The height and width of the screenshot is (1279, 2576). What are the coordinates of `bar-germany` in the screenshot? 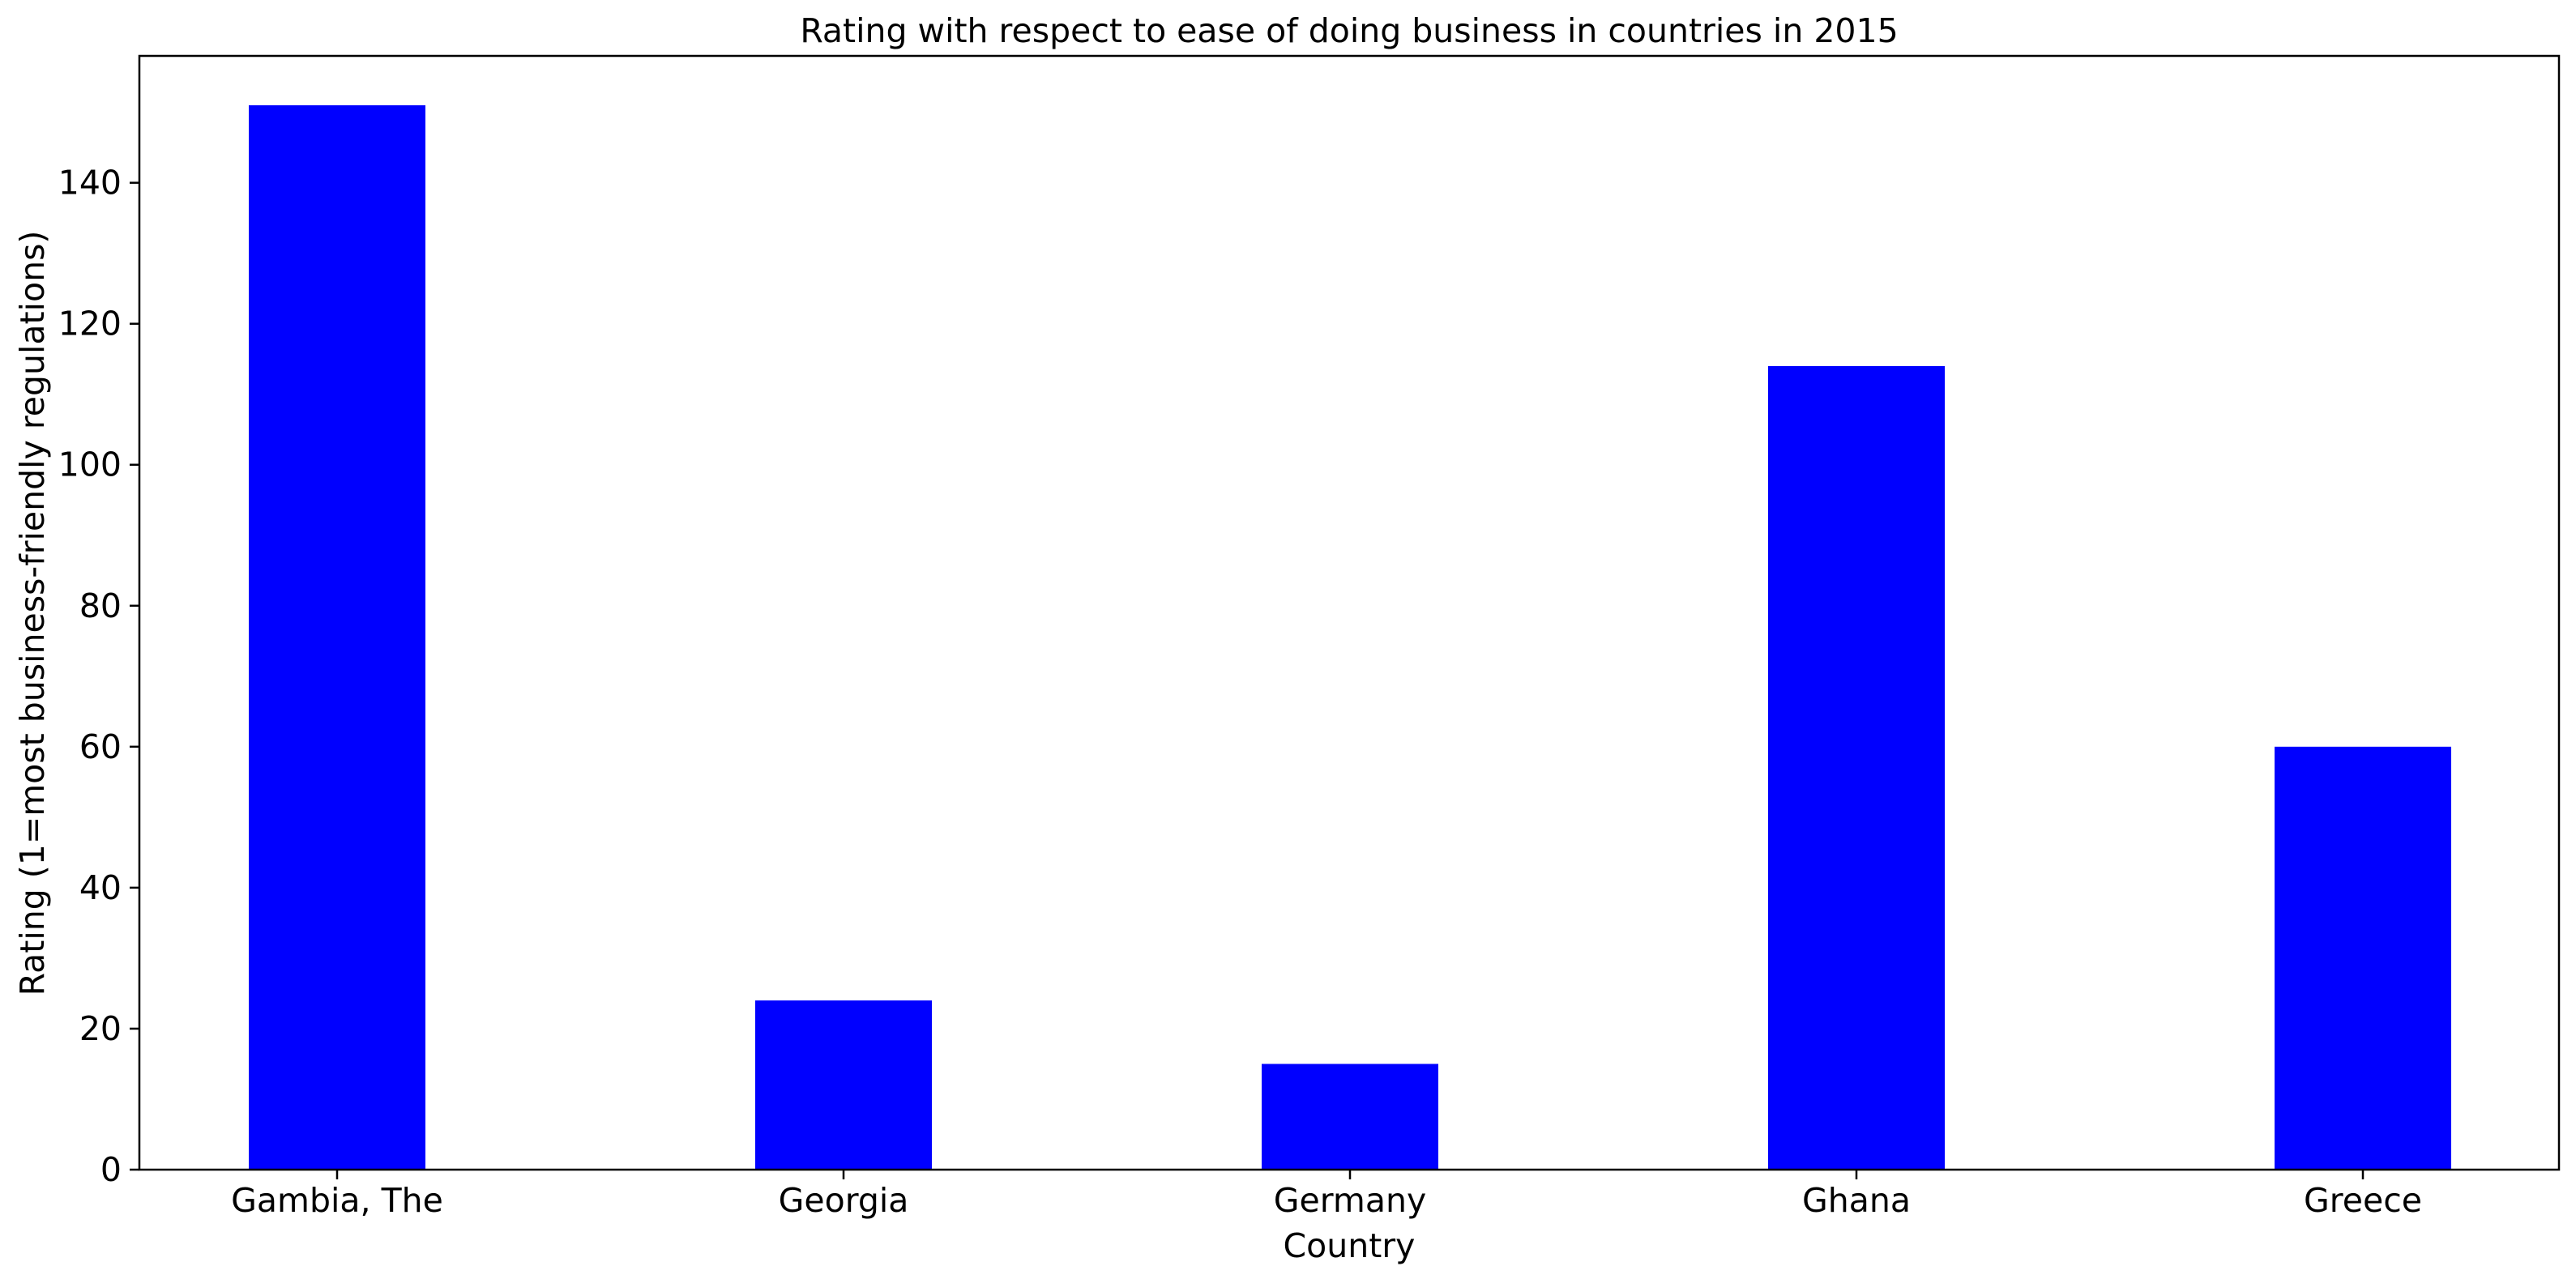 It's located at (1350, 1117).